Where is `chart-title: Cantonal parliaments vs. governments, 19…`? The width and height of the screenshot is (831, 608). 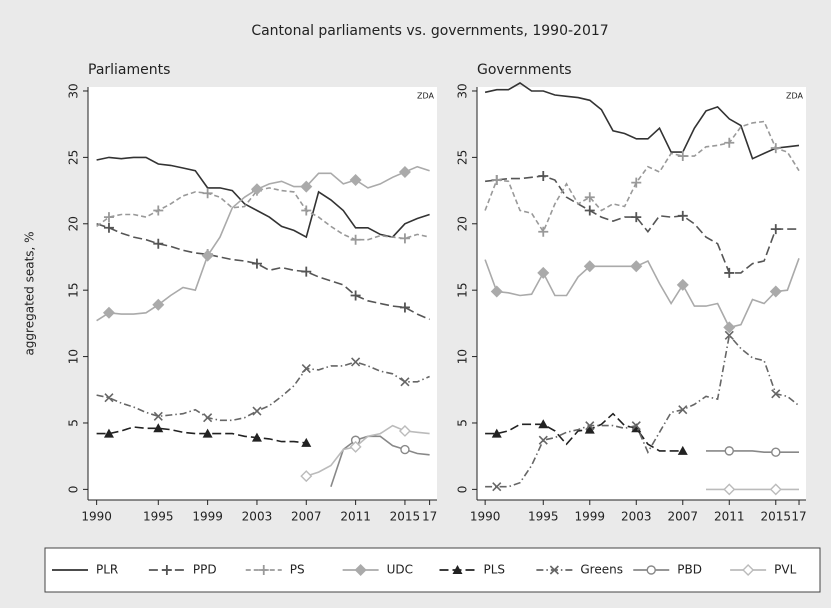
chart-title: Cantonal parliaments vs. governments, 19… is located at coordinates (429, 31).